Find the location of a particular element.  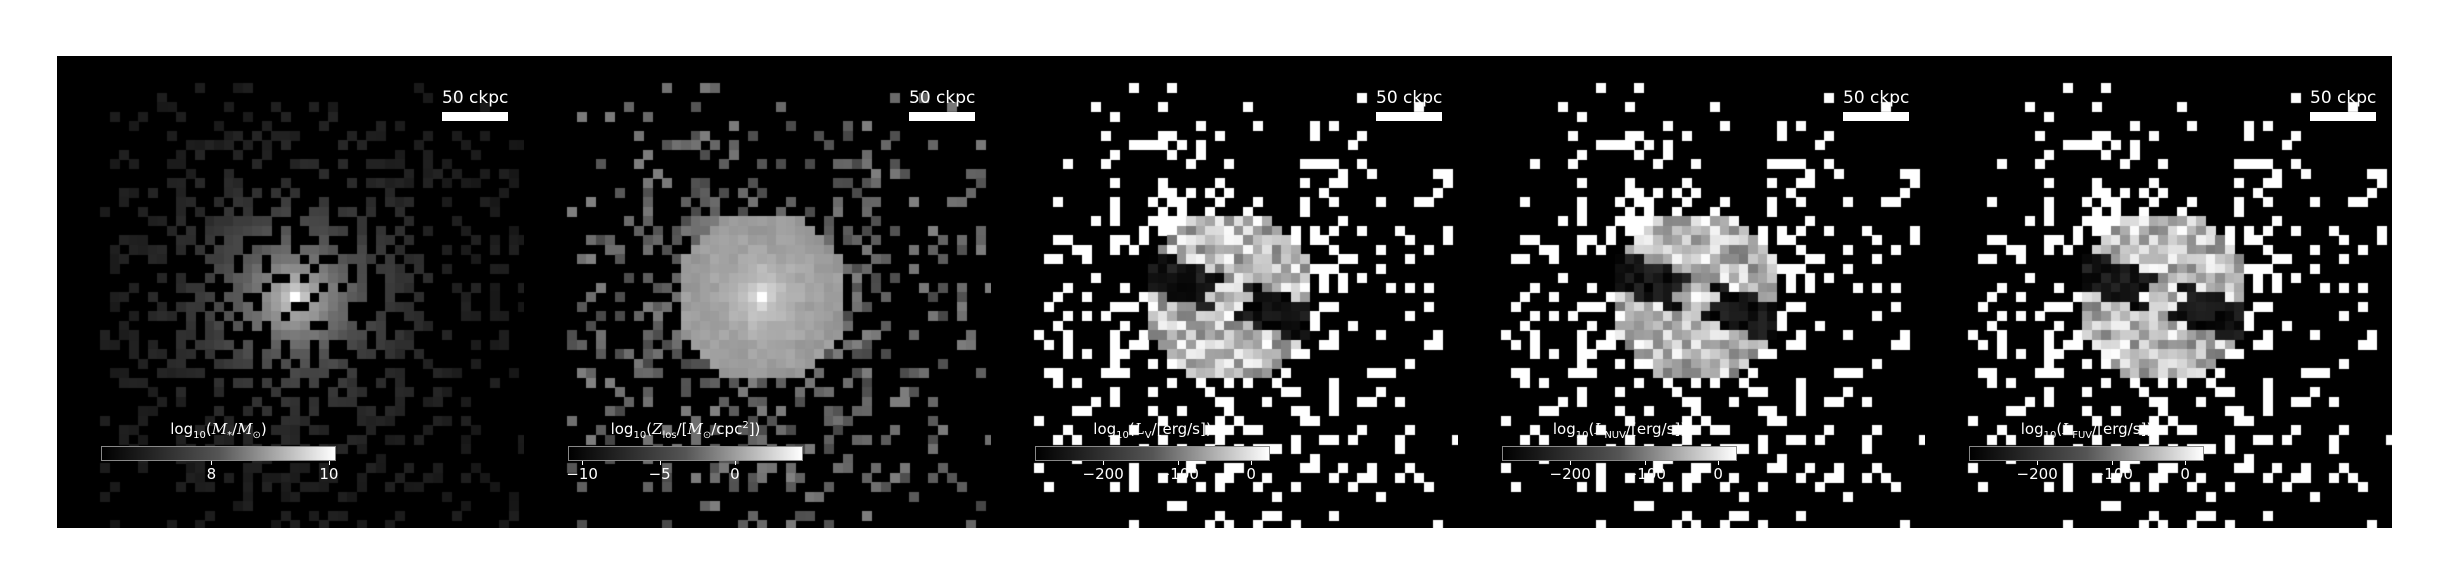

colorbar-tick-label: 10 is located at coordinates (328, 474).